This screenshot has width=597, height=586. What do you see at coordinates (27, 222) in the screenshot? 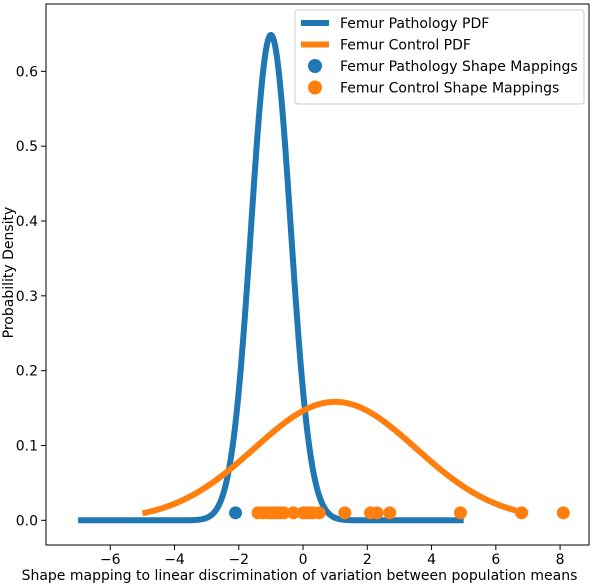
I see `y-tick-label: 0.4` at bounding box center [27, 222].